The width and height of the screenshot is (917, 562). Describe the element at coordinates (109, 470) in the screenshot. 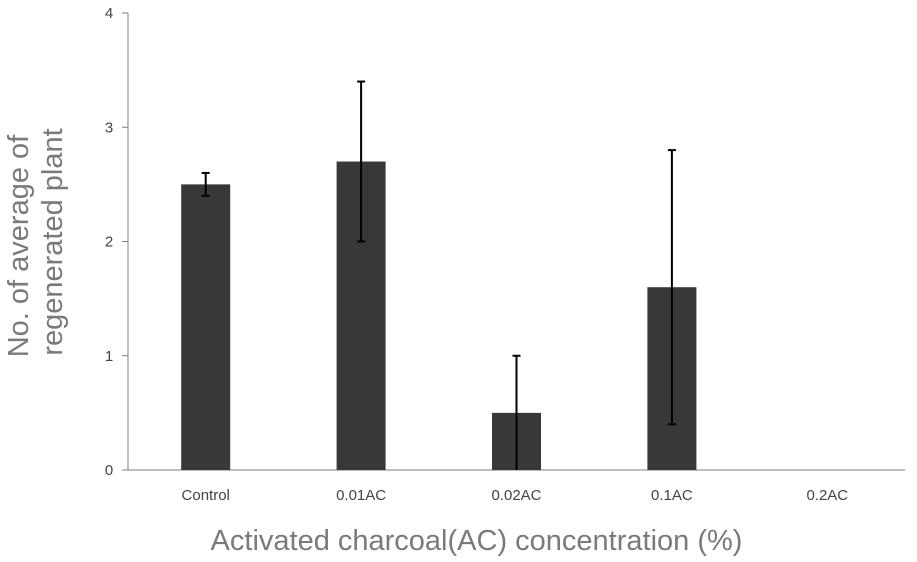

I see `y-tick-label-0: 0` at that location.